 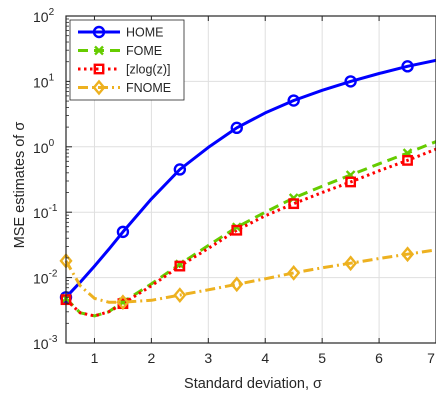 What do you see at coordinates (45, 278) in the screenshot?
I see `y-tick-label: 10⁻²` at bounding box center [45, 278].